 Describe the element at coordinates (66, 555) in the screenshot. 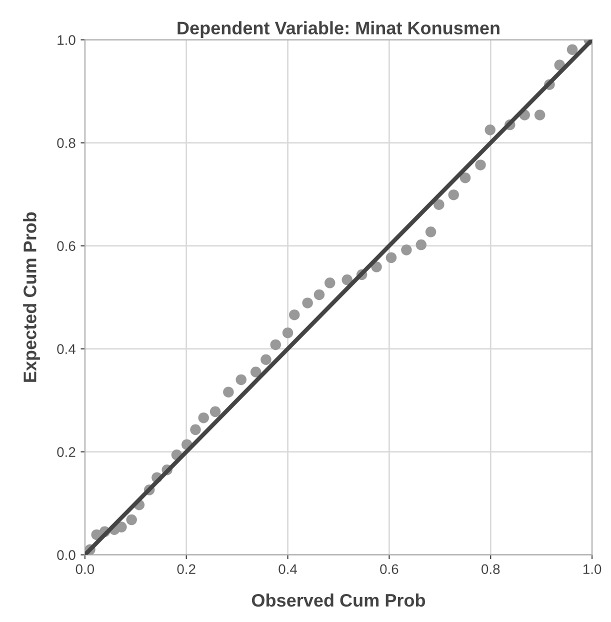

I see `y-tick-label: 0.0` at that location.